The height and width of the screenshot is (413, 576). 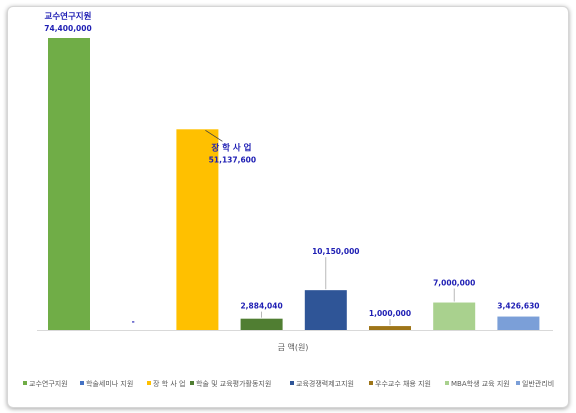 I want to click on data-label: 1,000,000, so click(x=390, y=313).